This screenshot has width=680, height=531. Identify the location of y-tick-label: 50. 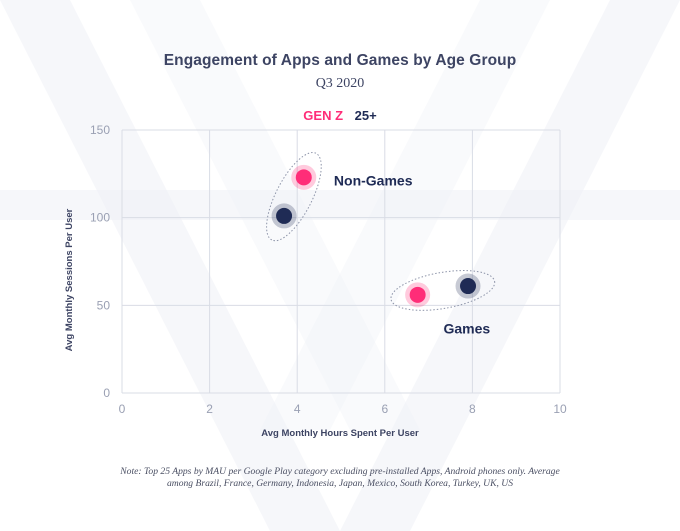
(104, 305).